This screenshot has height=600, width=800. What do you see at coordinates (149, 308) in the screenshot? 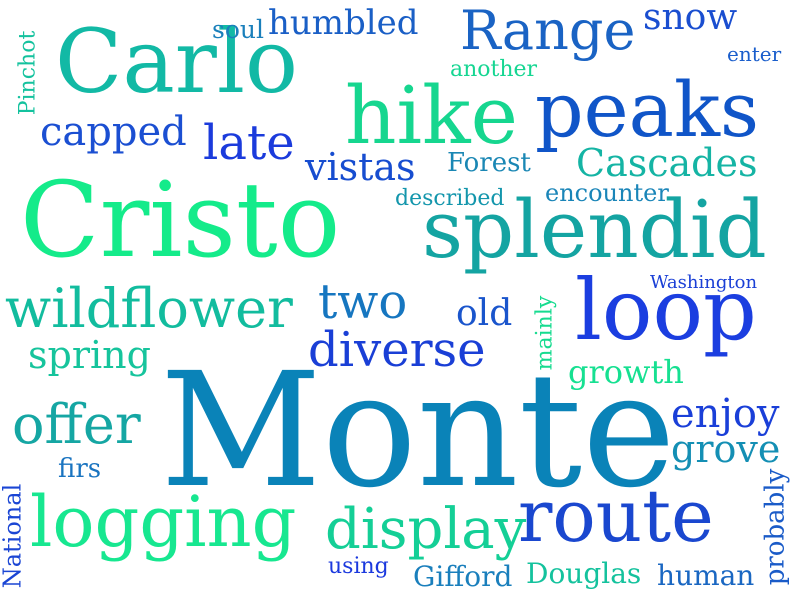
I see `word-wildflower: wildflower` at bounding box center [149, 308].